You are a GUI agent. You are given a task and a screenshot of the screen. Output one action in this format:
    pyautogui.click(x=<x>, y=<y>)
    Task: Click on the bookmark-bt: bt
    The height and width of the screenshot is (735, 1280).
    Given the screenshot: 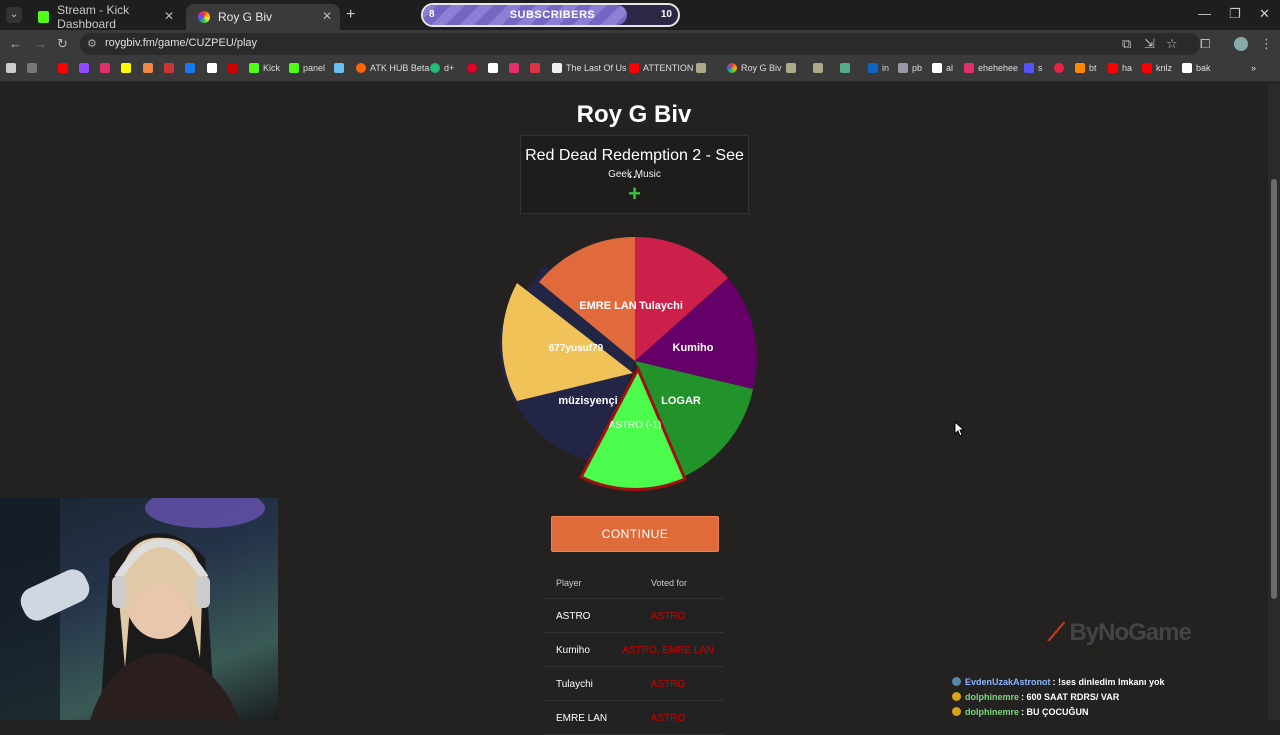 What is the action you would take?
    pyautogui.click(x=1086, y=68)
    